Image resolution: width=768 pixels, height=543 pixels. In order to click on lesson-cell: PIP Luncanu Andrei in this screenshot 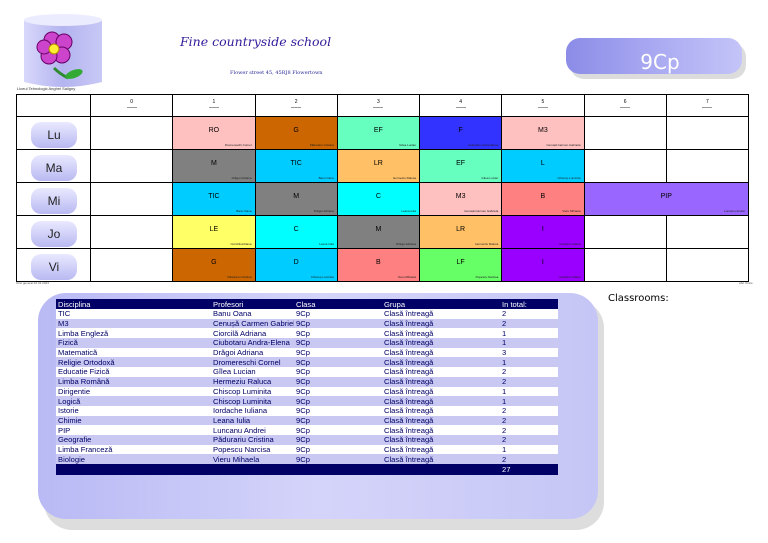, I will do `click(666, 199)`.